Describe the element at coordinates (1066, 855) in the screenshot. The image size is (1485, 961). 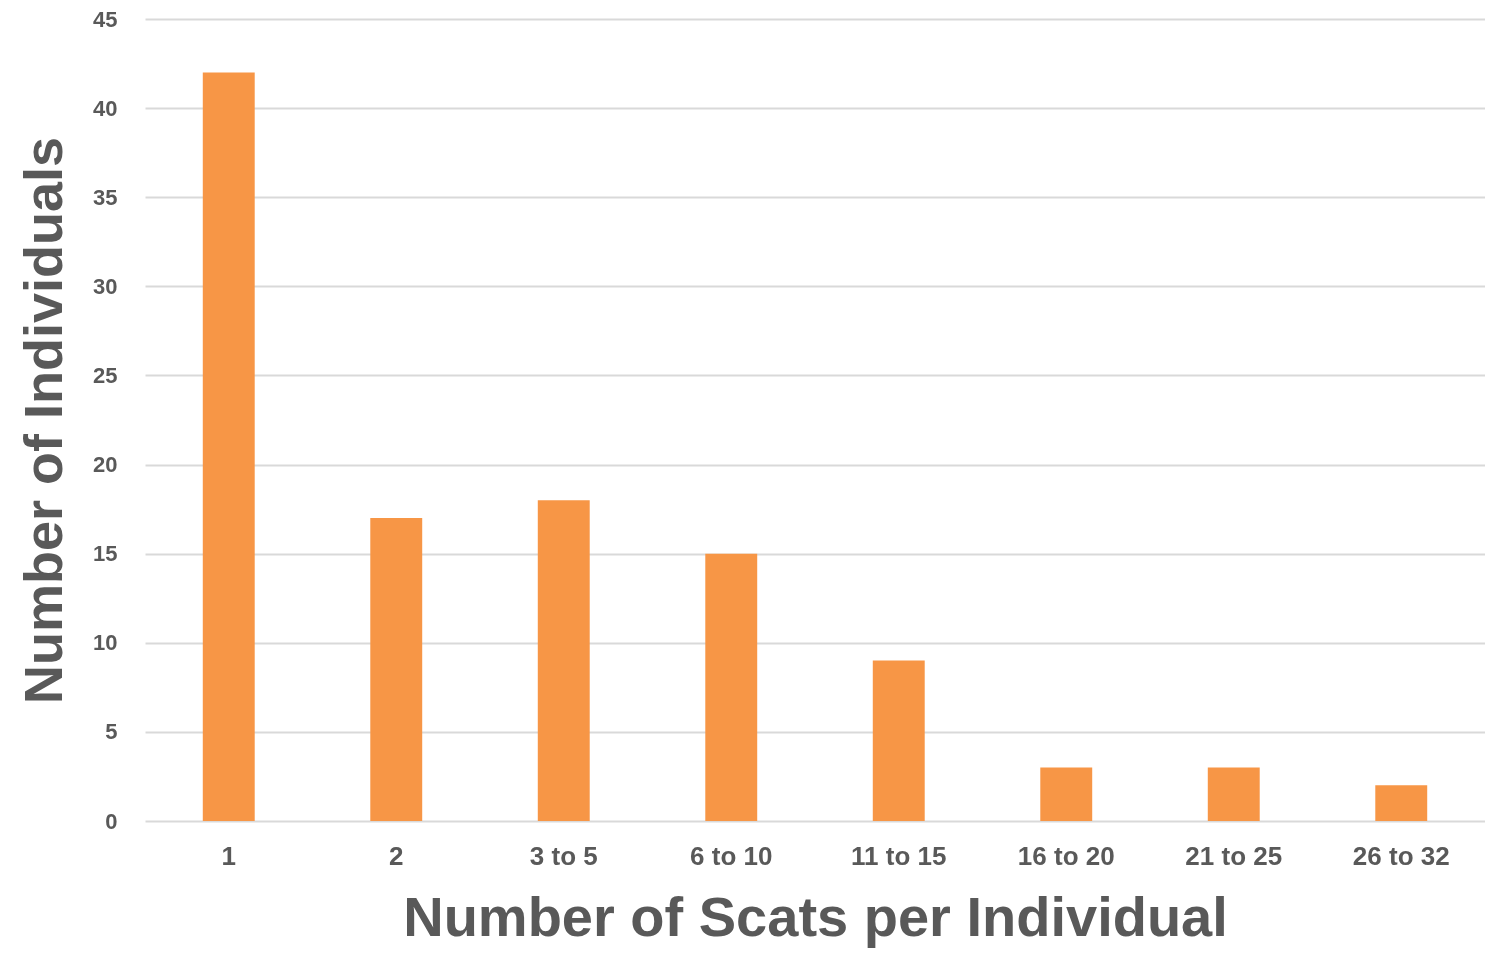
I see `x-tick-label: 16 to 20` at that location.